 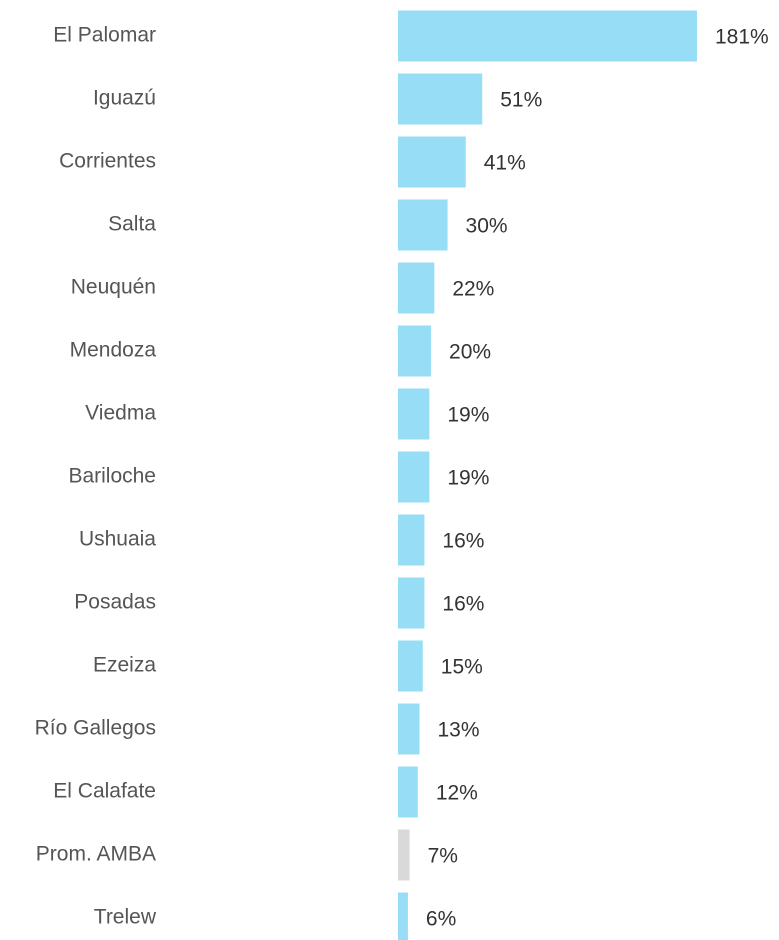 What do you see at coordinates (115, 602) in the screenshot?
I see `category-label: Posadas` at bounding box center [115, 602].